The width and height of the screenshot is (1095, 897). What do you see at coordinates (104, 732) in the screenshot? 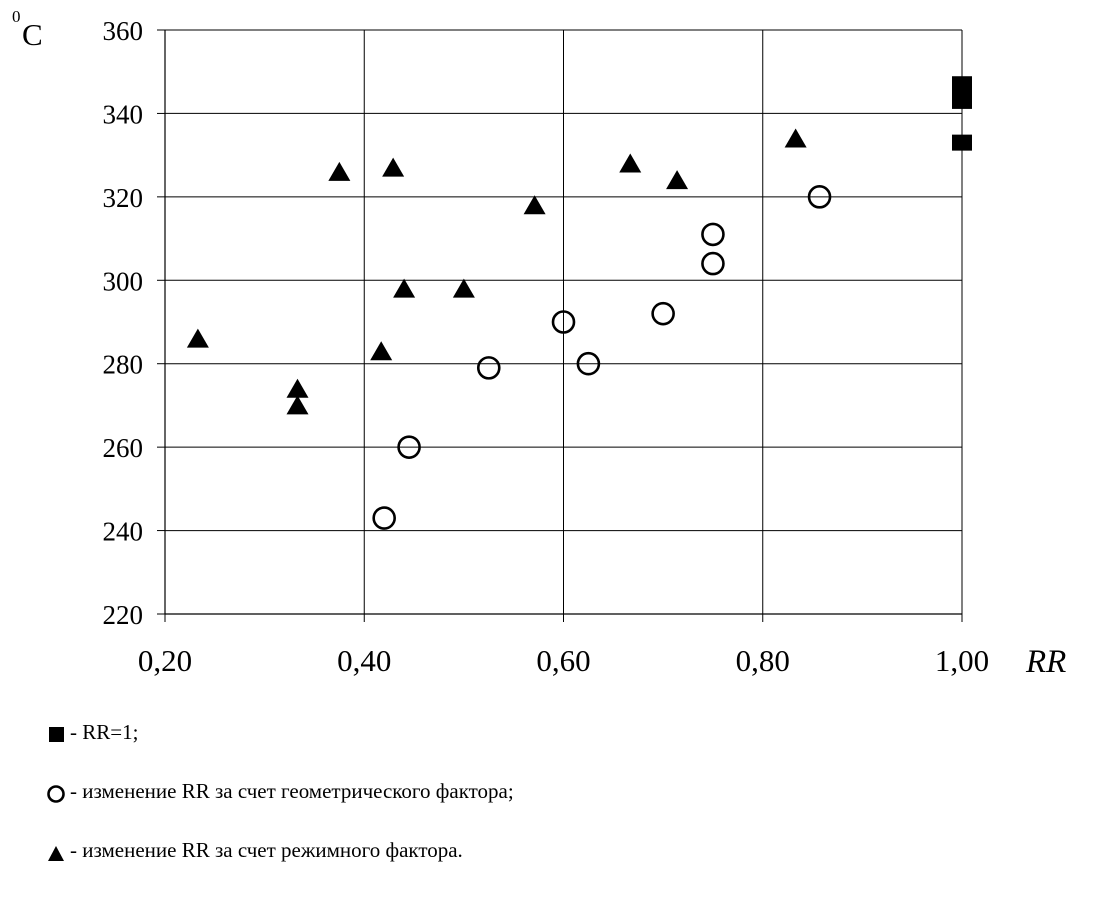
I see `legend-label-square: - RR=1;` at bounding box center [104, 732].